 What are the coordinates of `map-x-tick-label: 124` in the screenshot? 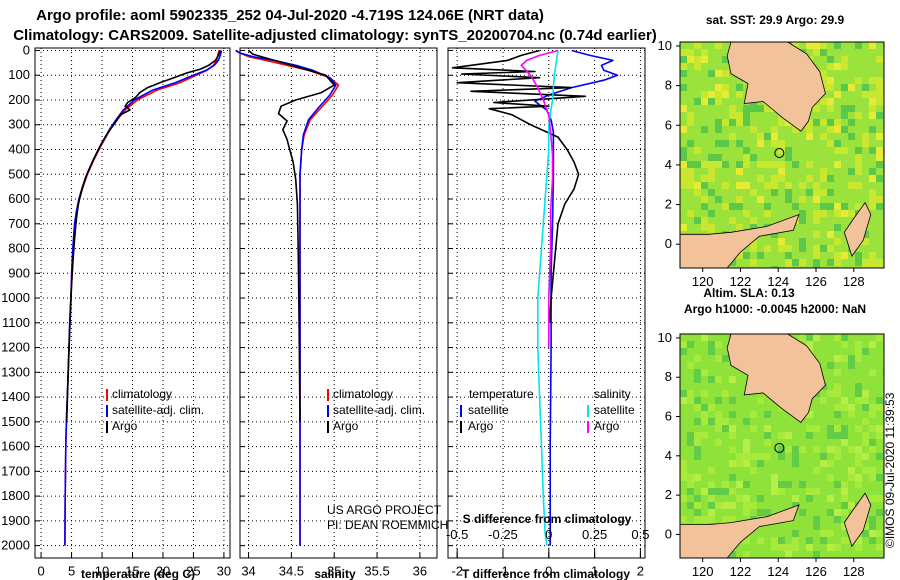 It's located at (778, 281).